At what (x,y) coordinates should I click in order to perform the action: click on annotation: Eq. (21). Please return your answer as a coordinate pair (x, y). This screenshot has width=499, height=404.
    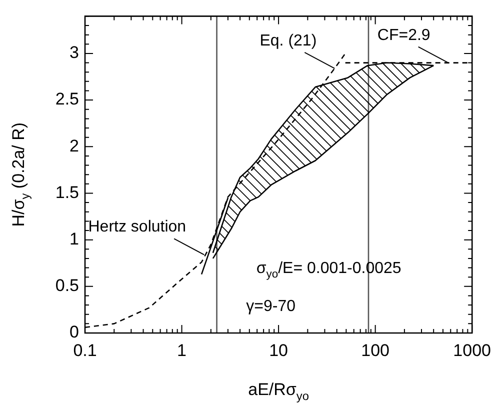
    Looking at the image, I should click on (288, 41).